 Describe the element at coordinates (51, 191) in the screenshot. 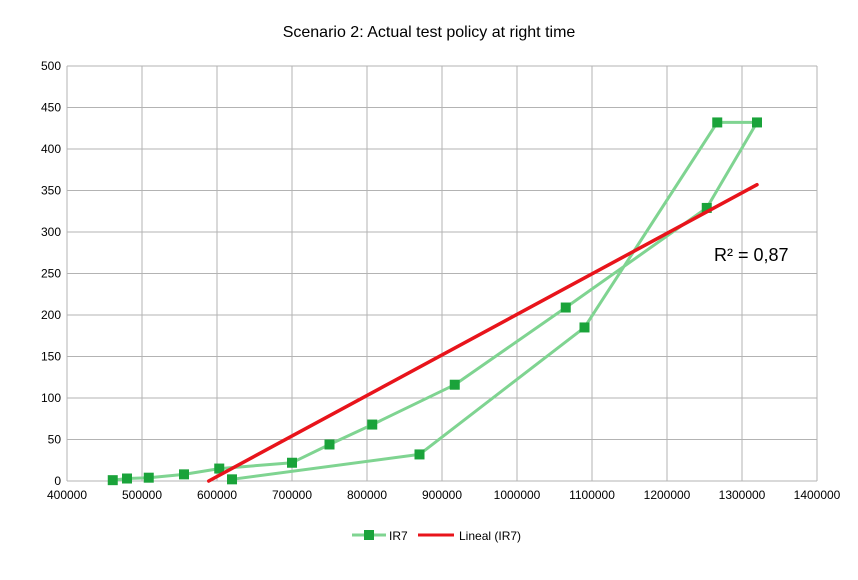

I see `y-tick-label: 350` at that location.